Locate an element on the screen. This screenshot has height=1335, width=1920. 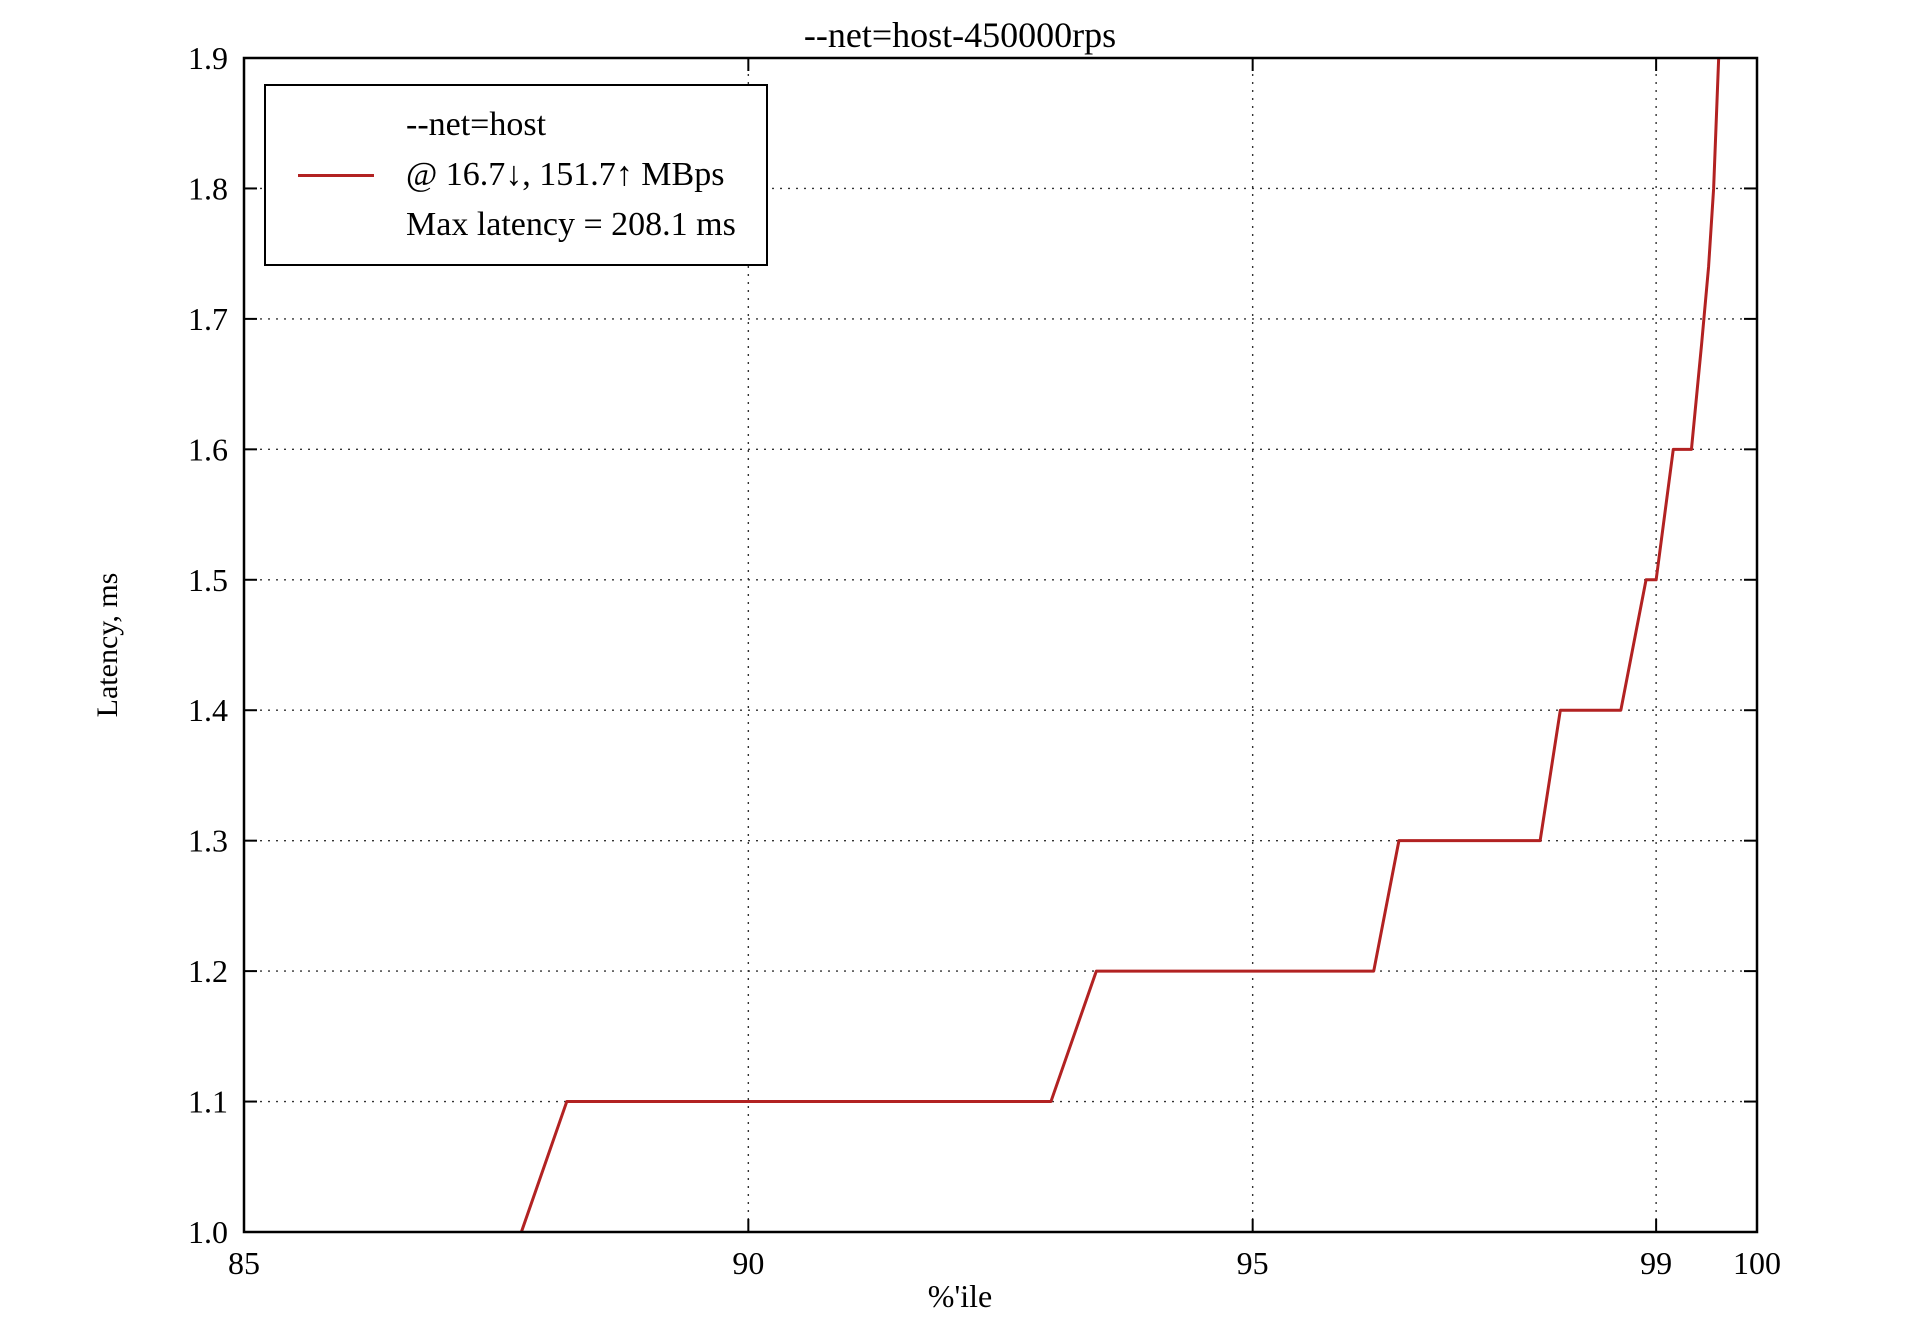
y-tick-label: 1.1 is located at coordinates (208, 1102).